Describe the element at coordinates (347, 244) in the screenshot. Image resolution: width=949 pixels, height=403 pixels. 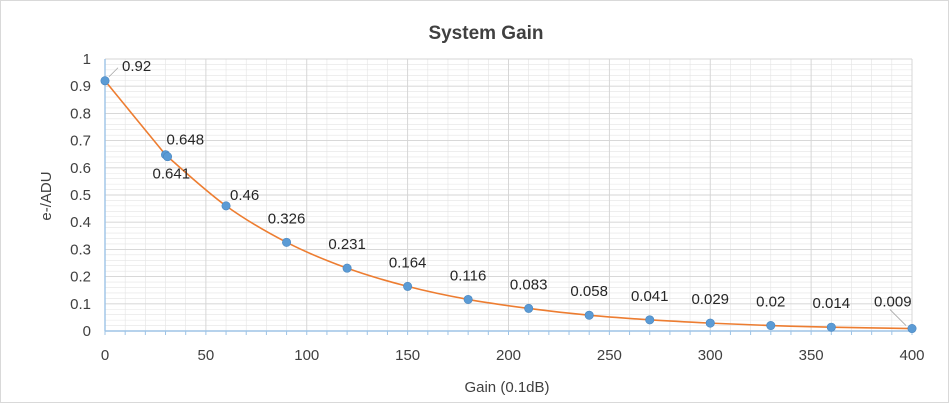
I see `data-label: 0.231` at that location.